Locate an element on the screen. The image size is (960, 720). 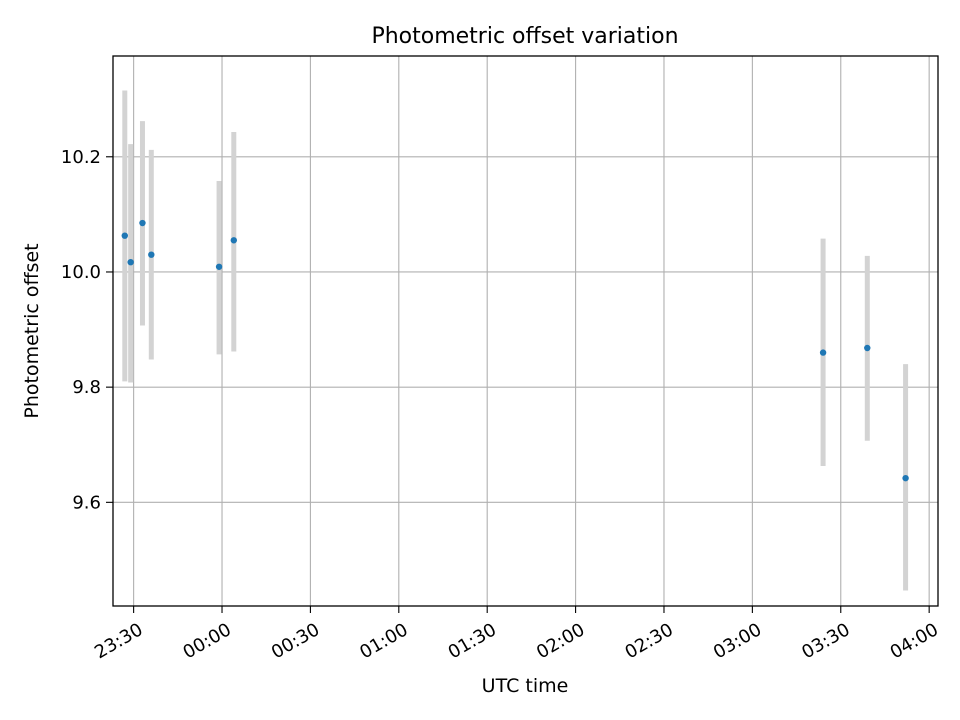
y-axis: 9.6 9.8 10.0 10.2 is located at coordinates (87, 330).